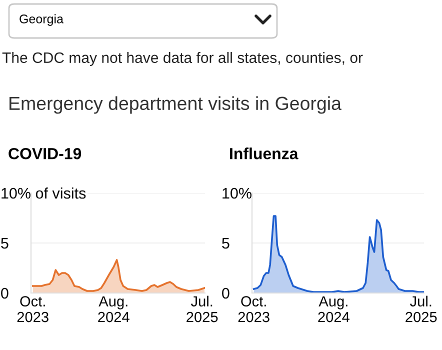 The width and height of the screenshot is (442, 350). Describe the element at coordinates (44, 193) in the screenshot. I see `y-tick-label: 10% of visits` at that location.